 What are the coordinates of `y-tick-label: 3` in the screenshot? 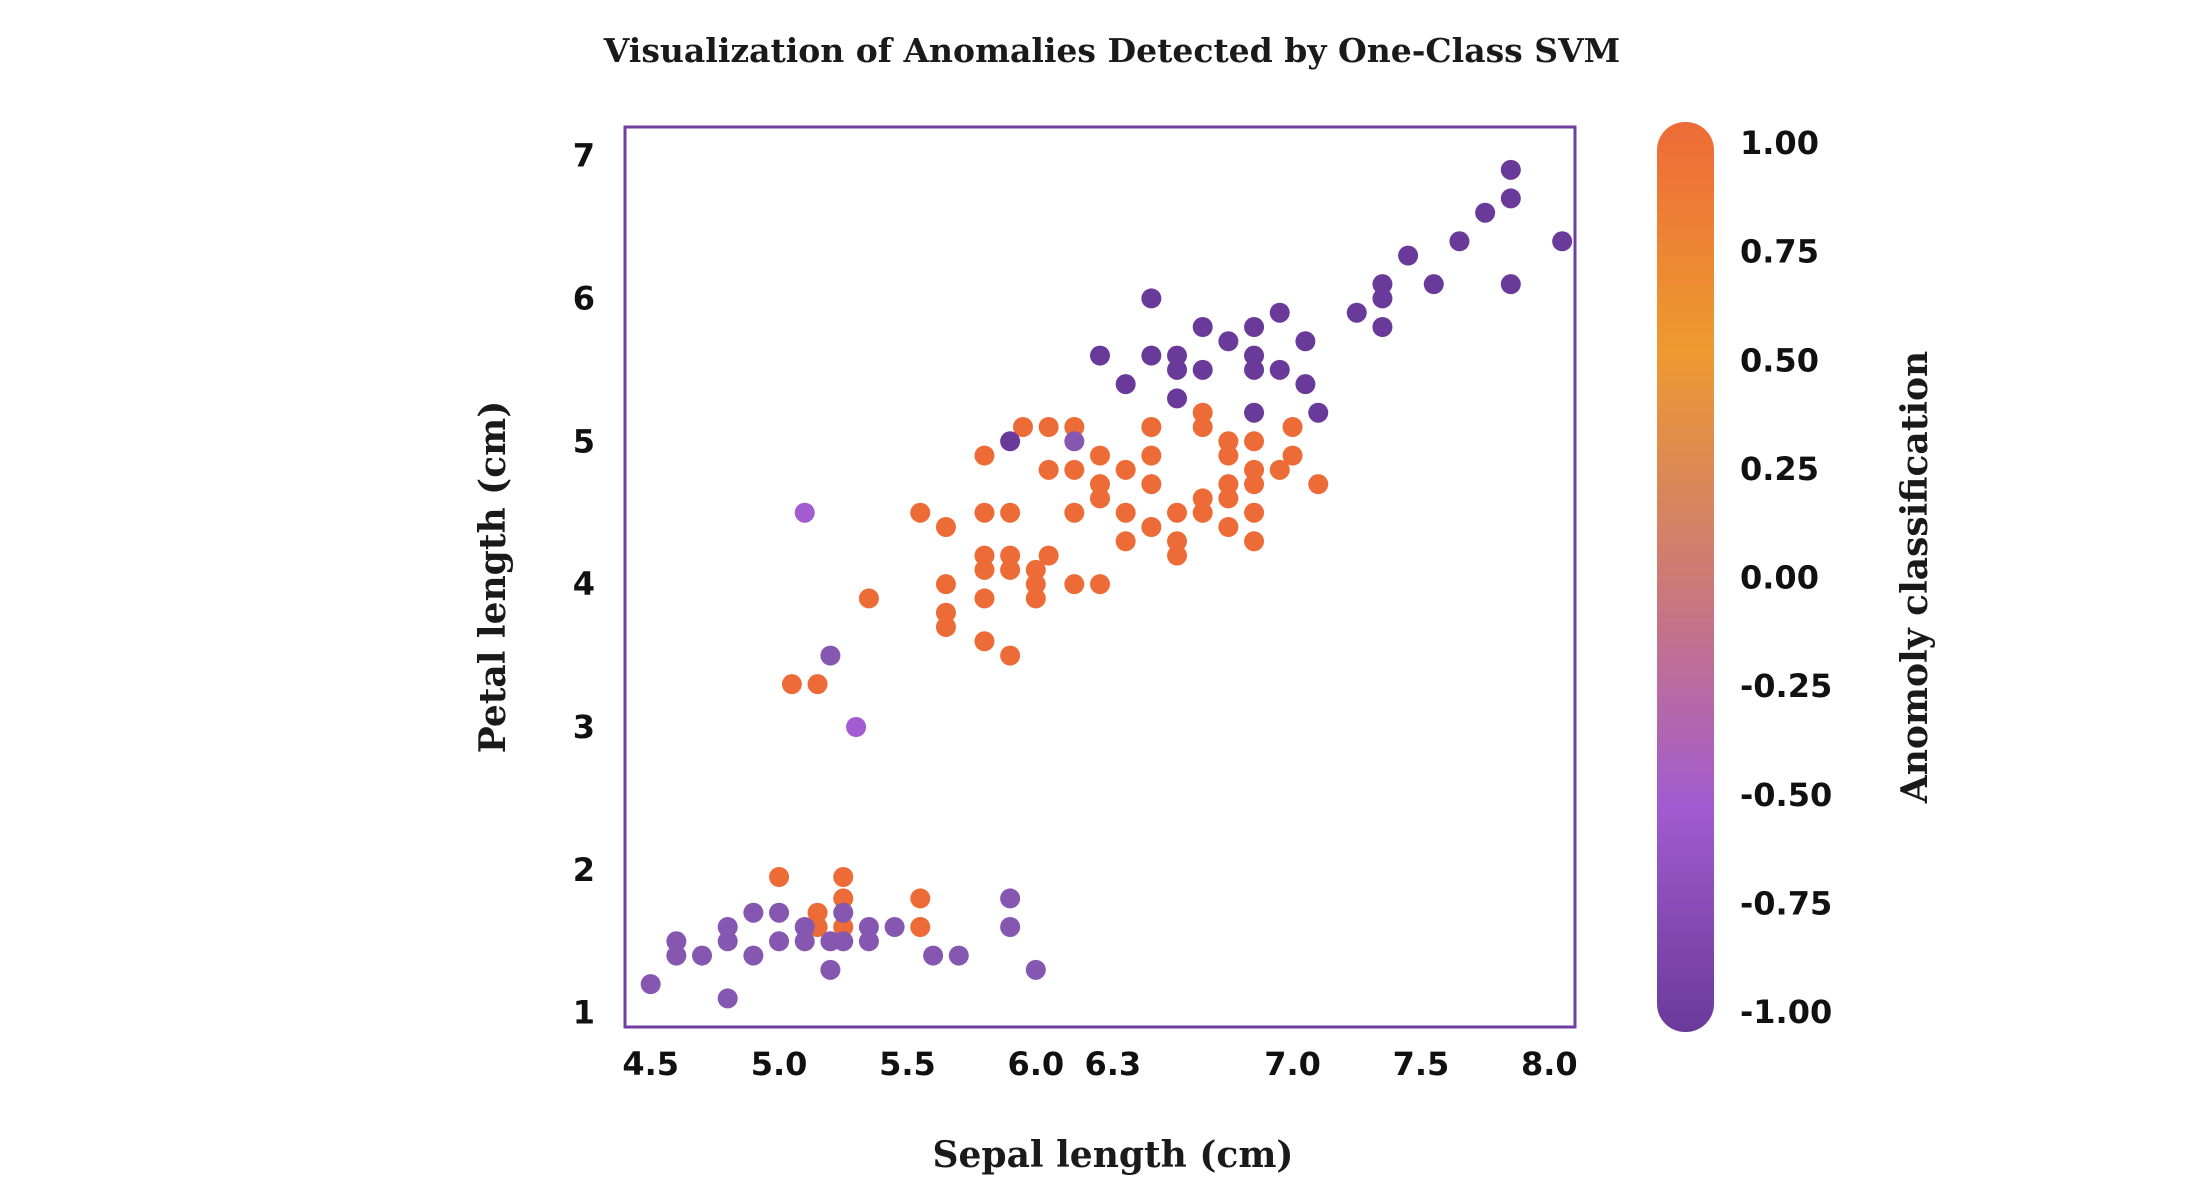 It's located at (584, 727).